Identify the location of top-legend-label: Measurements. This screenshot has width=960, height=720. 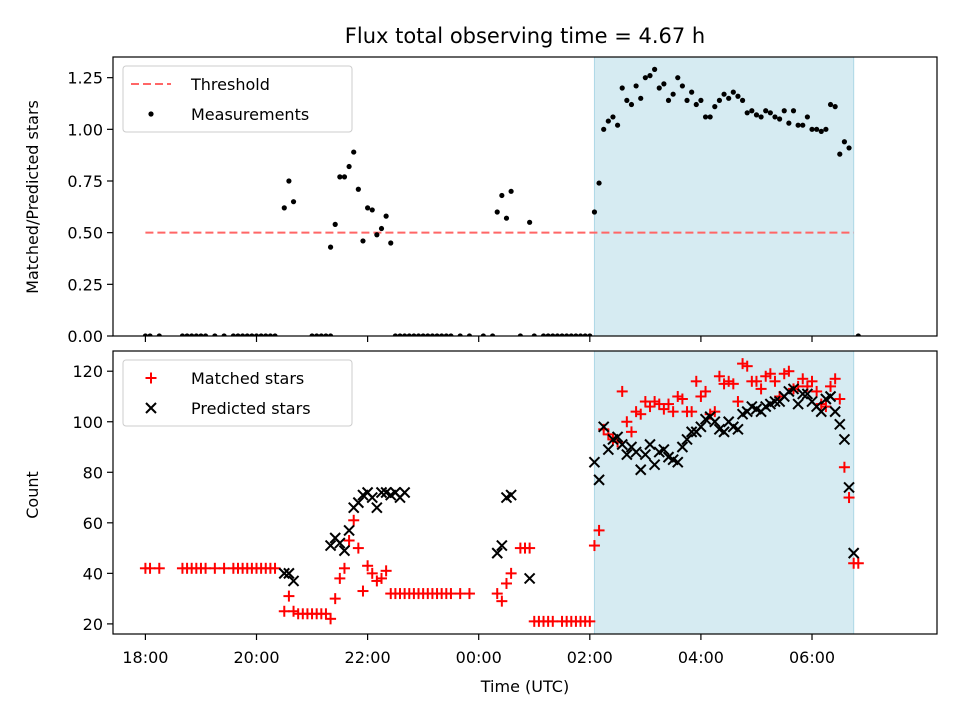
(250, 114).